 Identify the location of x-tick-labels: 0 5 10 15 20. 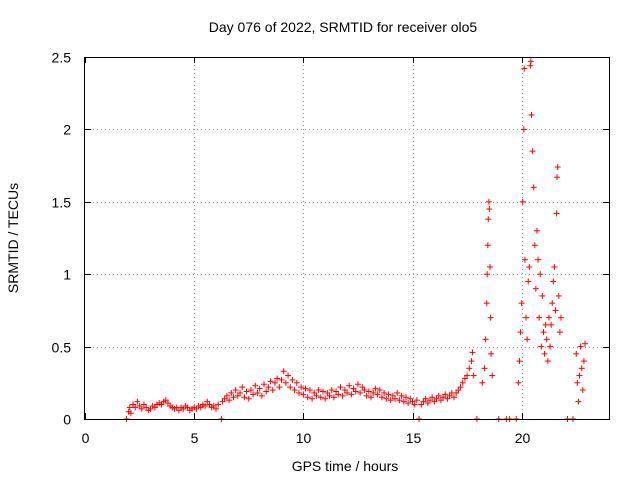
(306, 438).